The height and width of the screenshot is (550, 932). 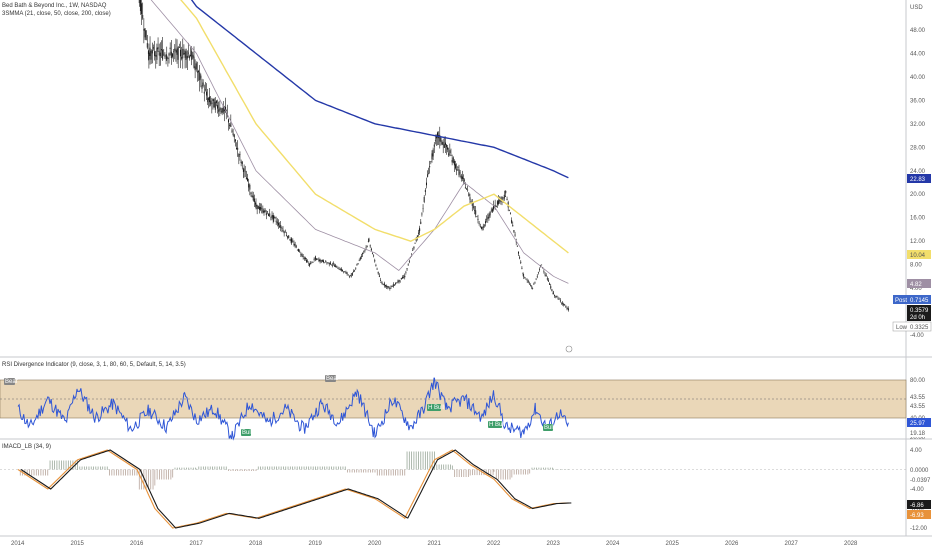 I want to click on price-tick-label: -4.00, so click(x=917, y=336).